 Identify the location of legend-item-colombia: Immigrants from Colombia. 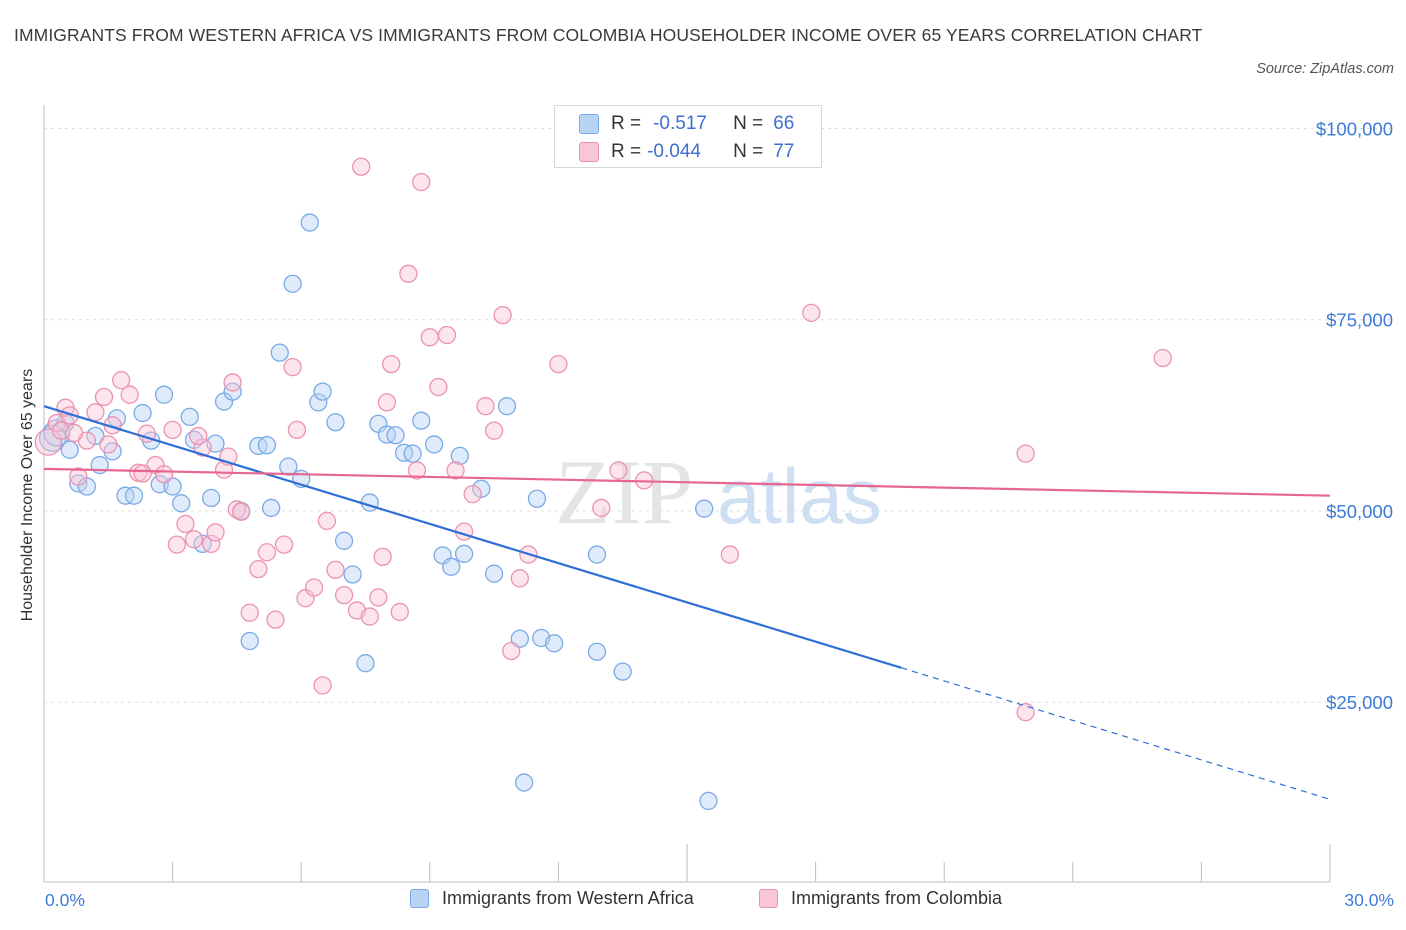
(880, 898).